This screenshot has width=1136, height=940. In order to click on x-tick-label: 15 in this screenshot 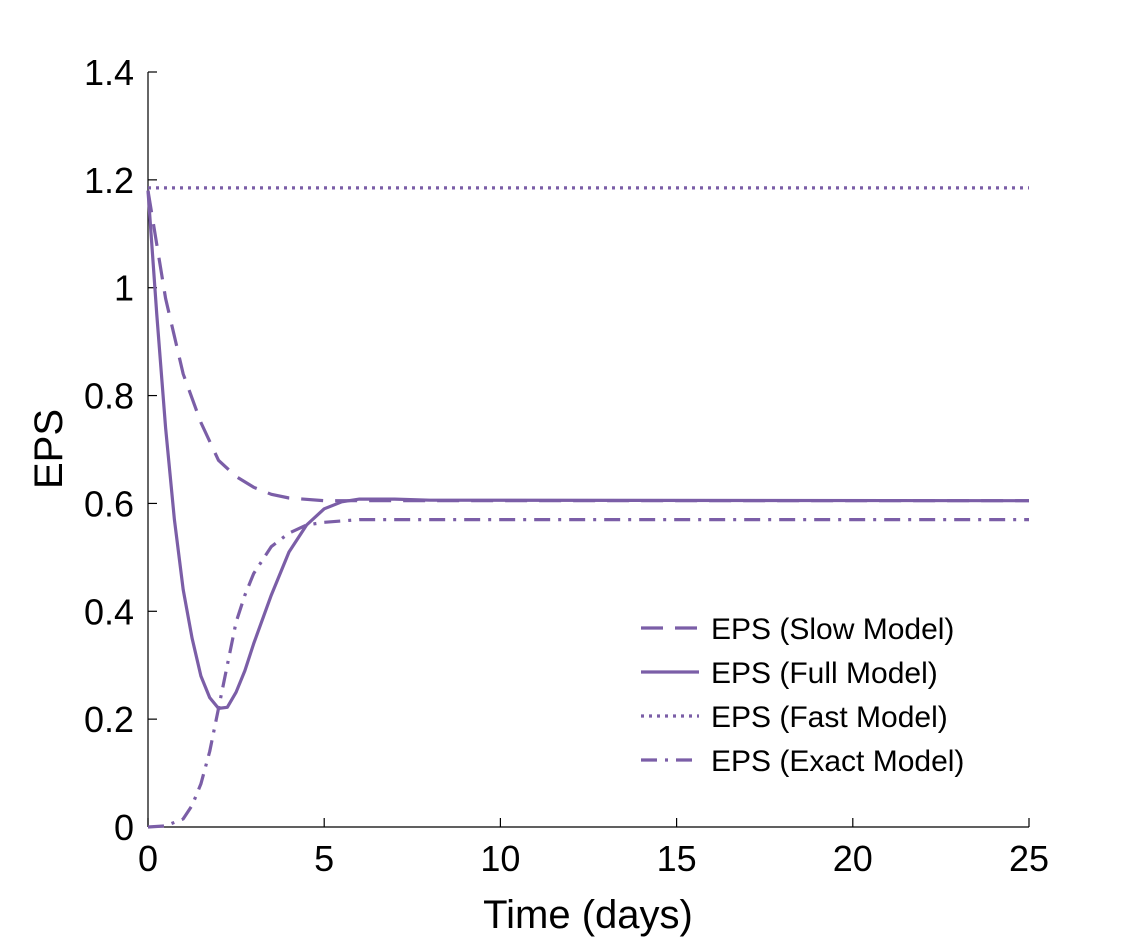, I will do `click(677, 858)`.